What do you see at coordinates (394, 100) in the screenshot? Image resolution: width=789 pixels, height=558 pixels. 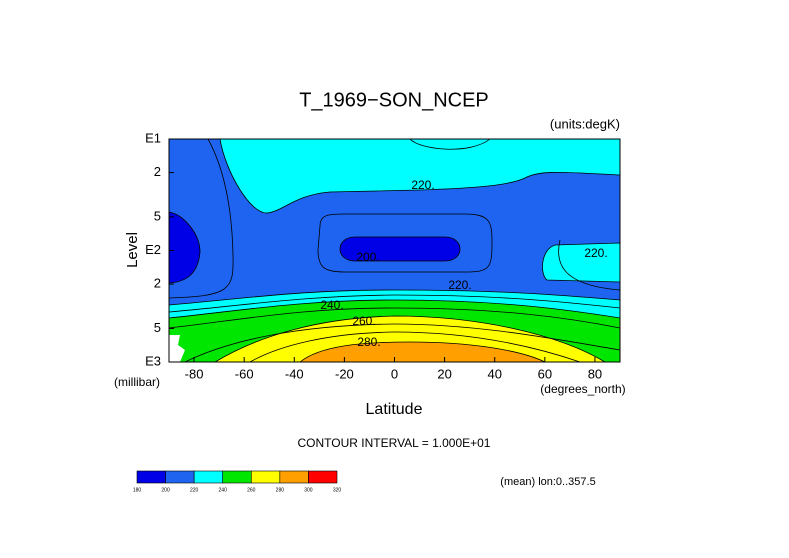 I see `chart-title: T_1969−SON_NCEP` at bounding box center [394, 100].